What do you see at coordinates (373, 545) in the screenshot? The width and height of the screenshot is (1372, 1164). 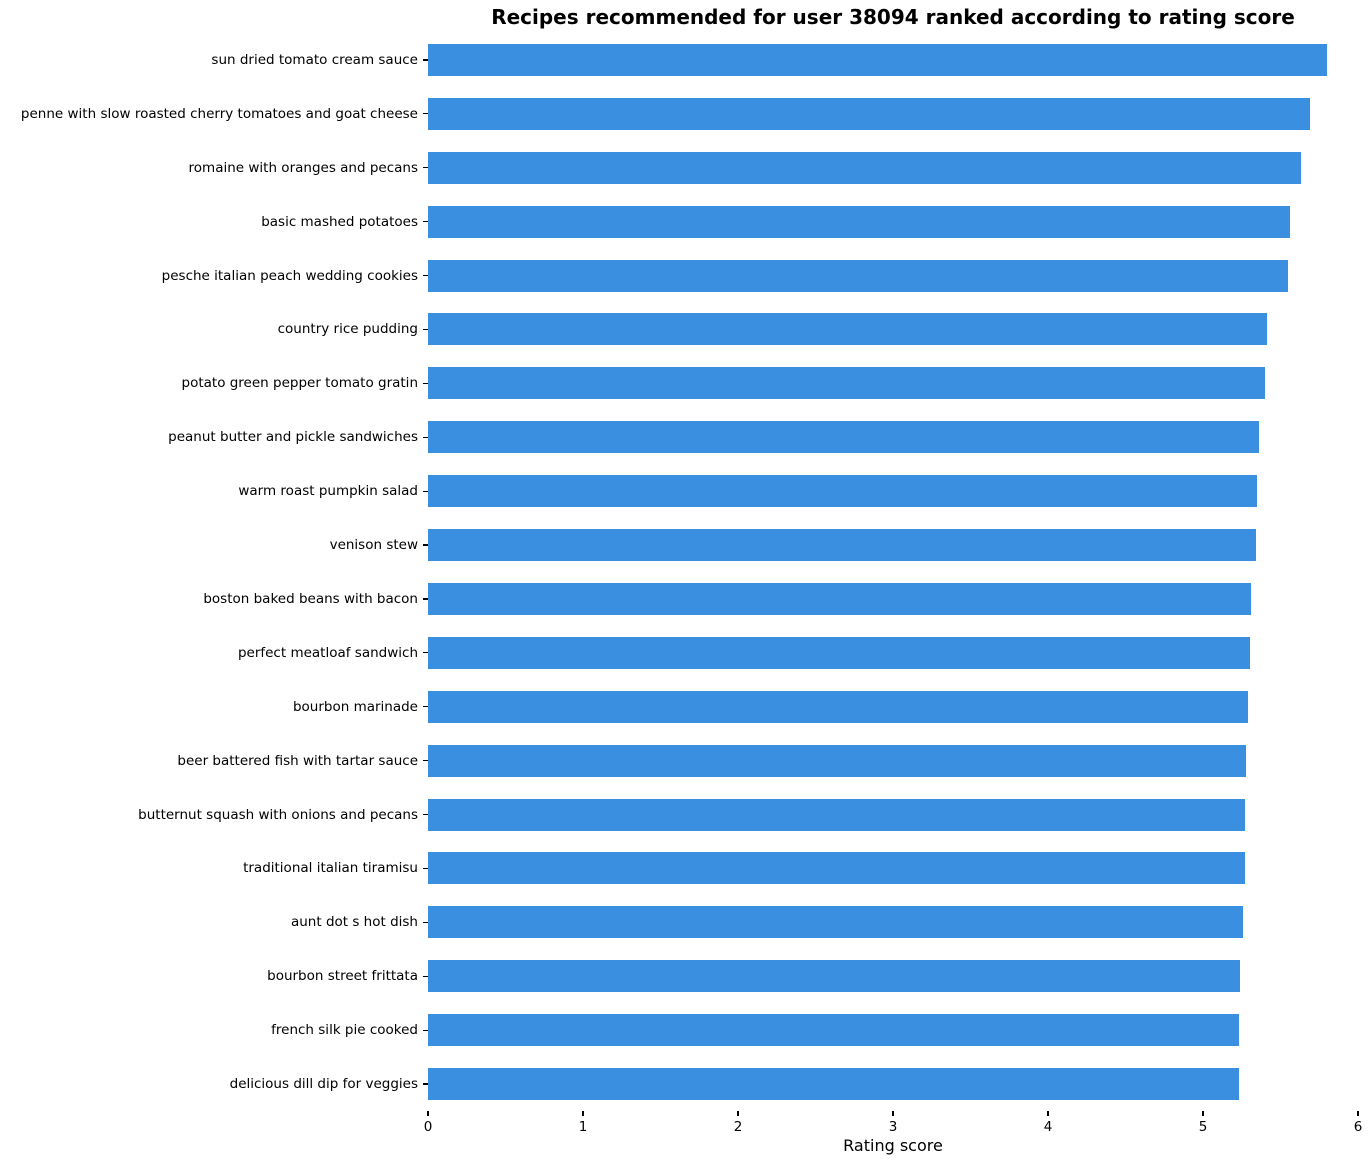 I see `y-tick-label: venison stew` at bounding box center [373, 545].